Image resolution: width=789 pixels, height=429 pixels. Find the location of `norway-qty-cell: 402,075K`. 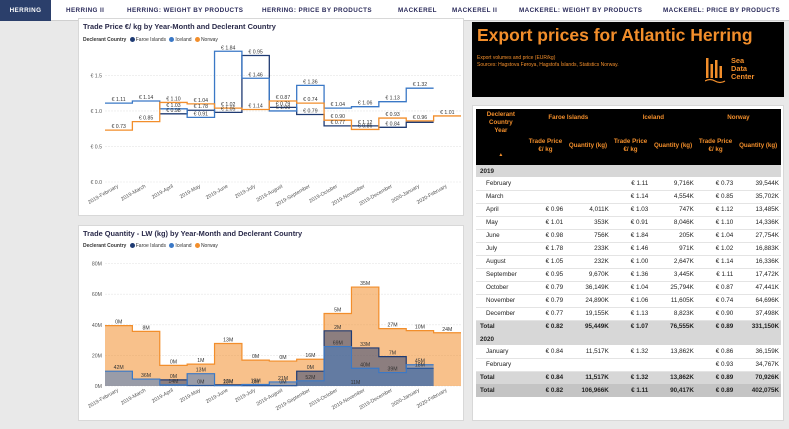

norway-qty-cell: 402,075K is located at coordinates (758, 390).